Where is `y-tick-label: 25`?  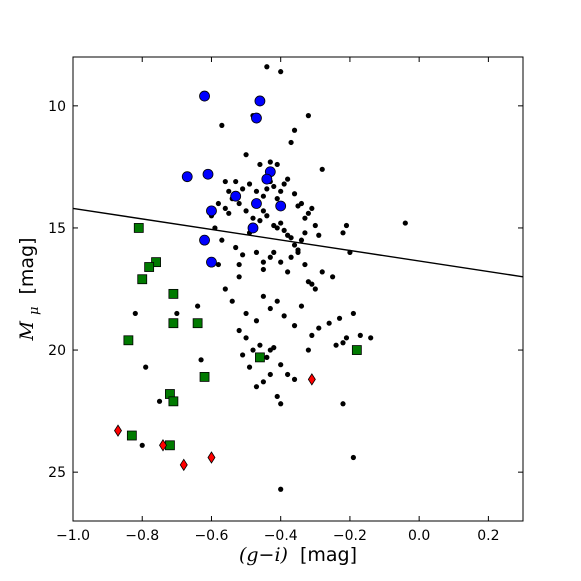 y-tick-label: 25 is located at coordinates (57, 473).